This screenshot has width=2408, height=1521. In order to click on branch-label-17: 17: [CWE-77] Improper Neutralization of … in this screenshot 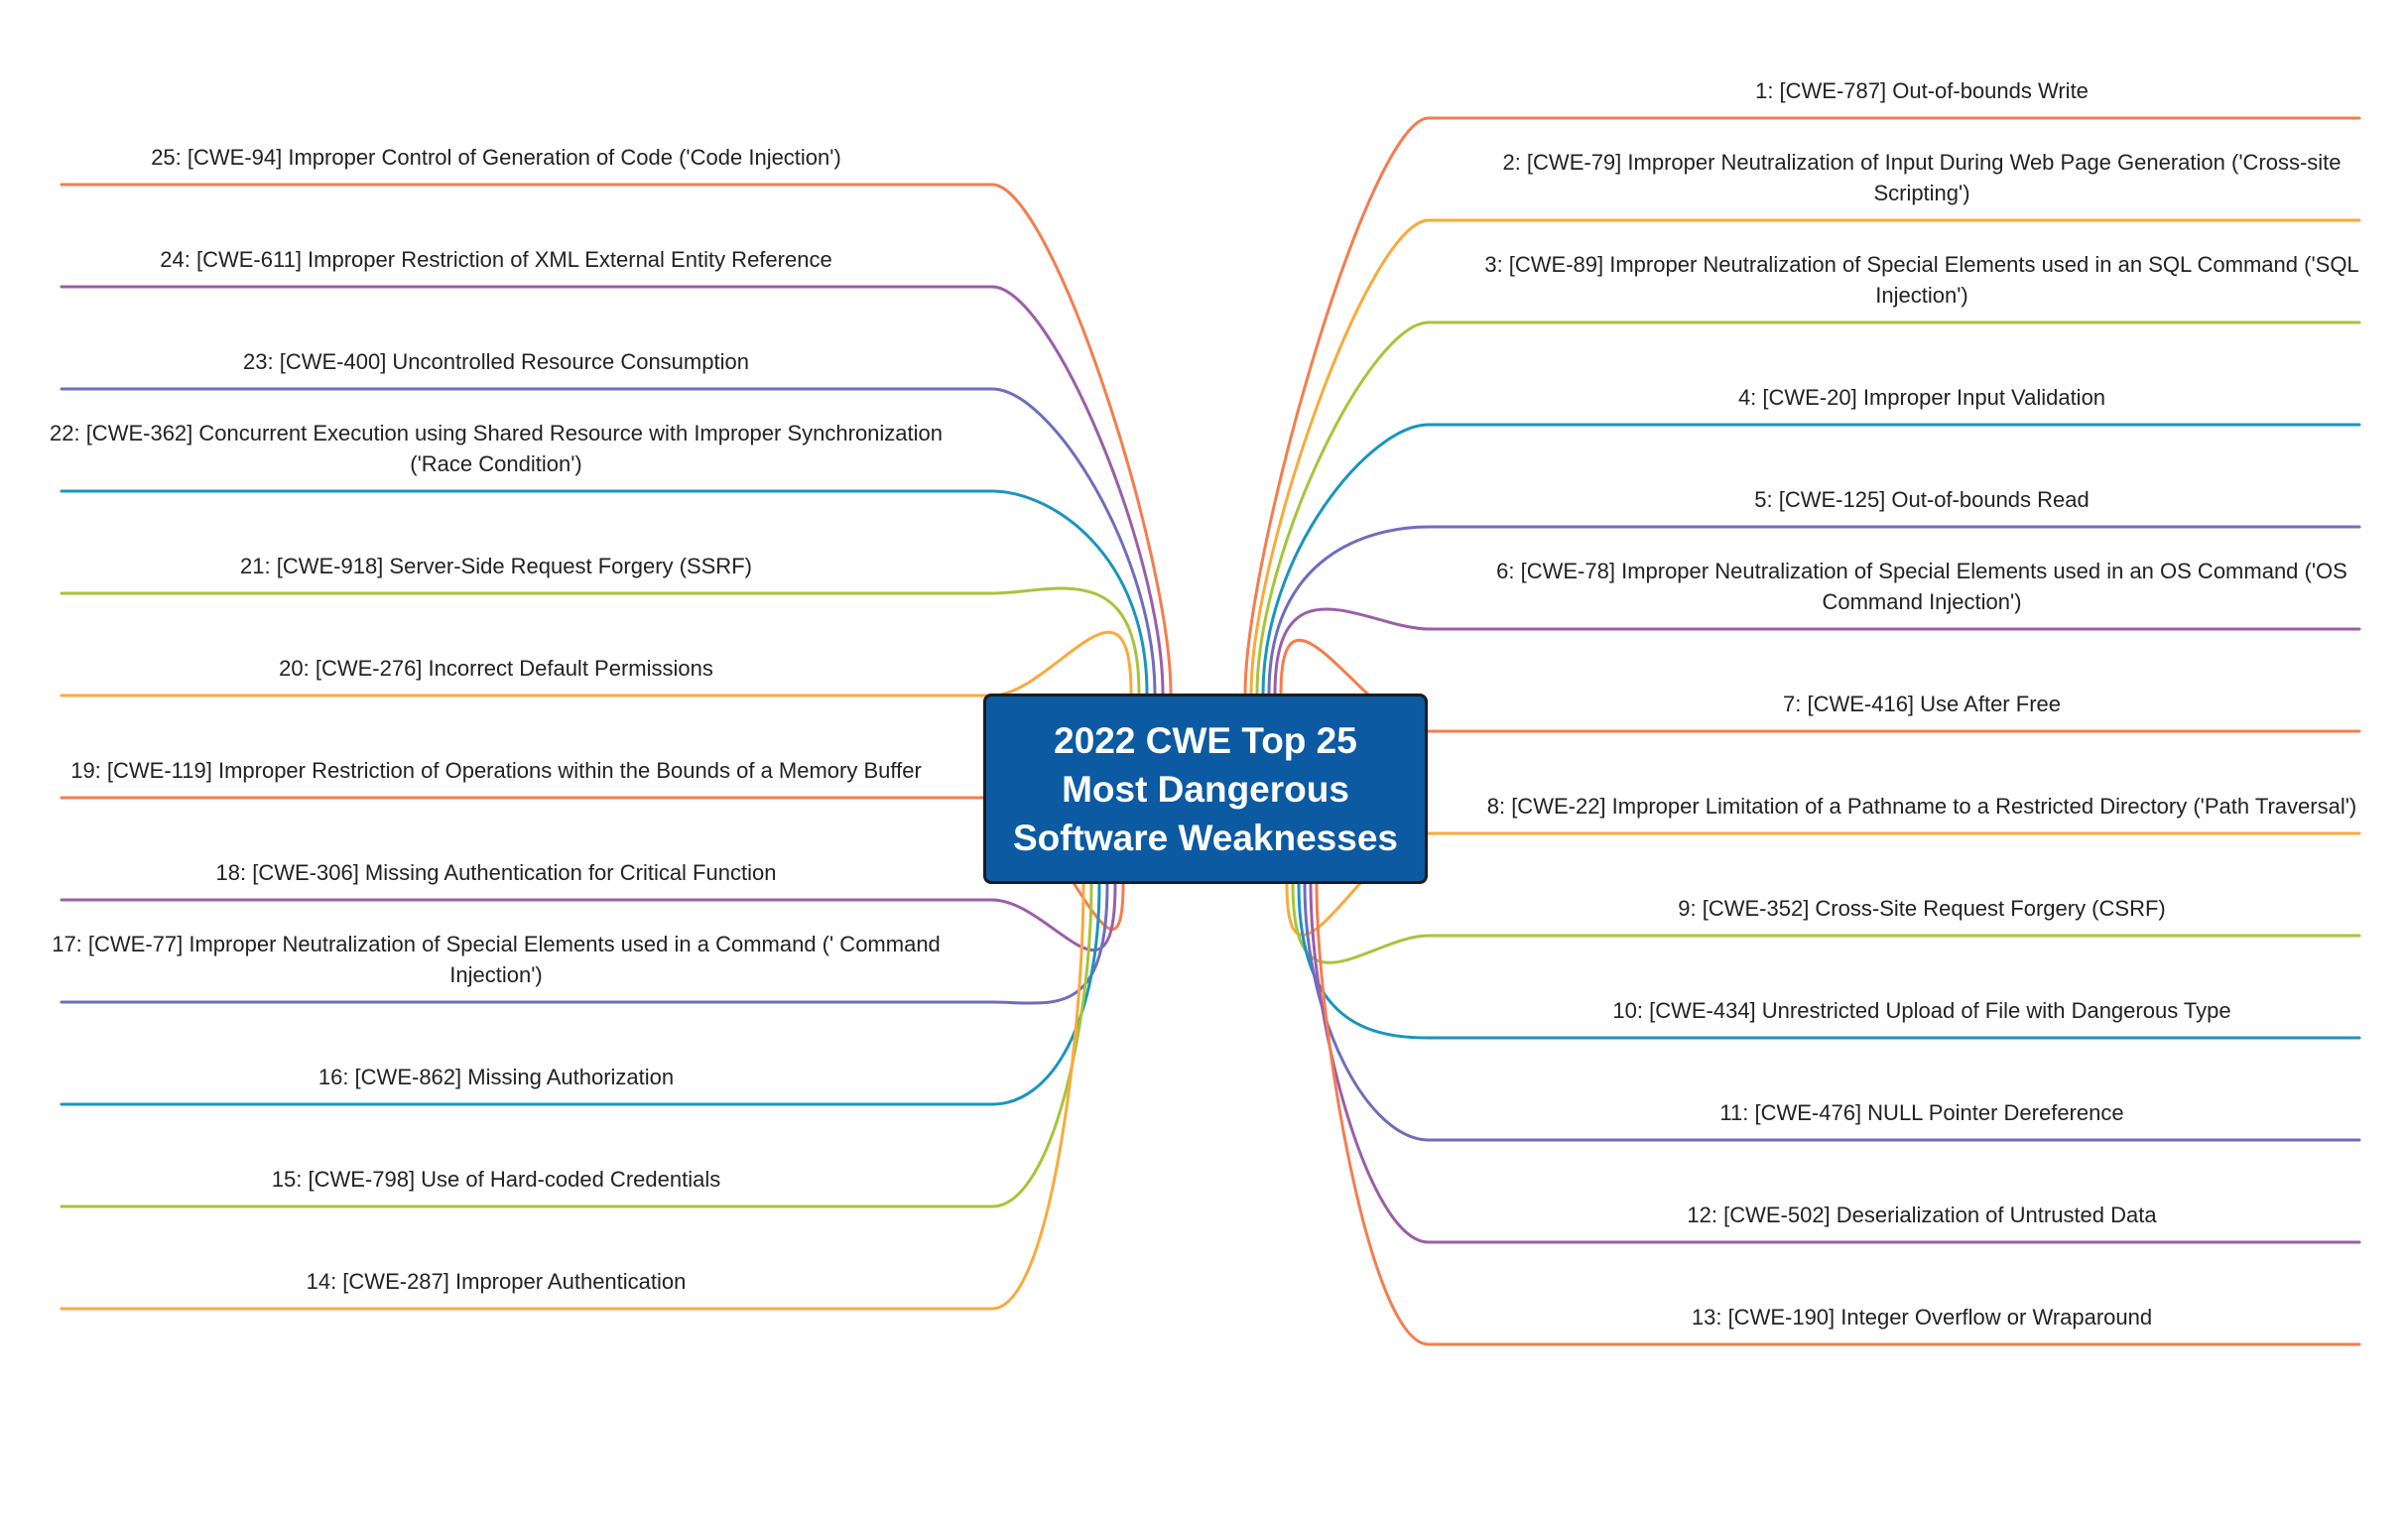, I will do `click(496, 959)`.